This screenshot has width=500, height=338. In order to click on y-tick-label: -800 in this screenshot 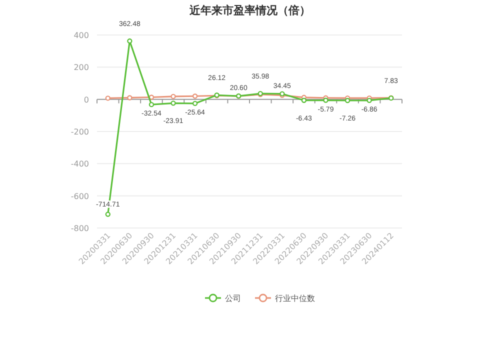, I will do `click(79, 228)`.